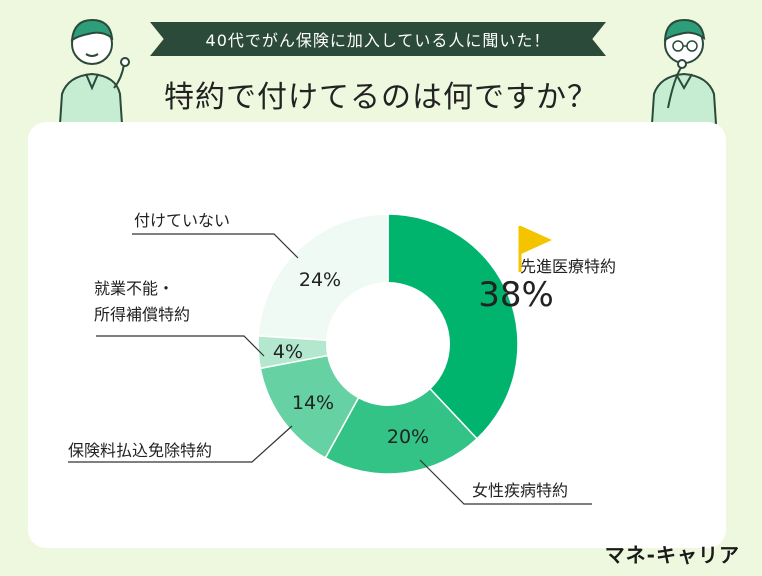  Describe the element at coordinates (408, 437) in the screenshot. I see `slice-value-label-1: 20%` at that location.